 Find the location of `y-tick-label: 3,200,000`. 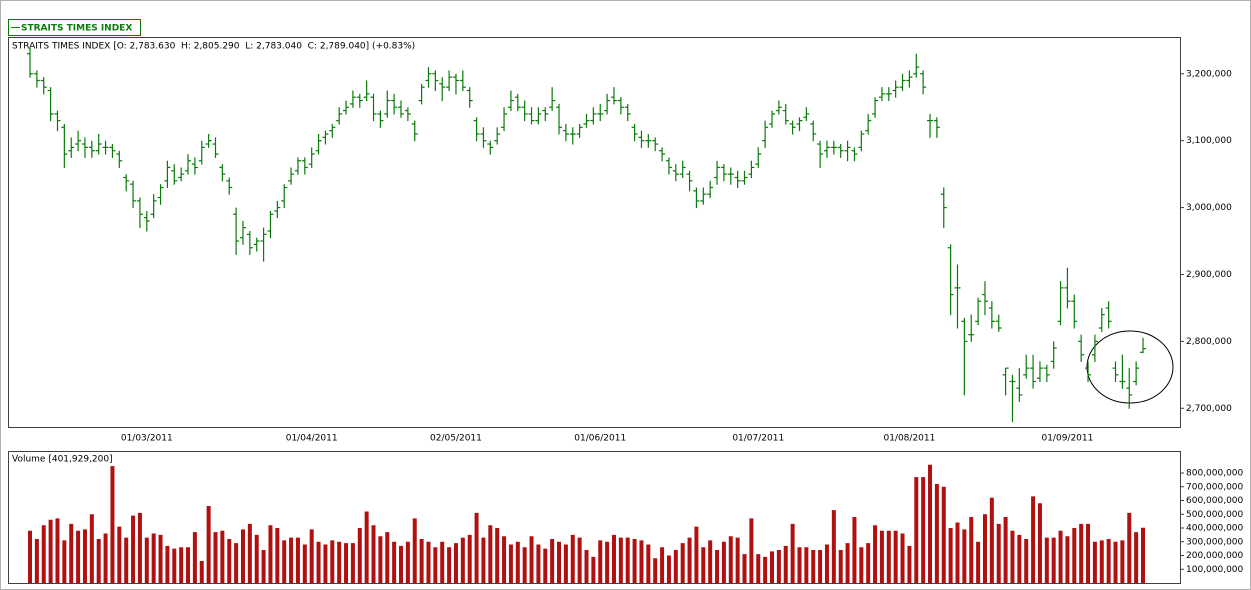

y-tick-label: 3,200,000 is located at coordinates (1209, 74).